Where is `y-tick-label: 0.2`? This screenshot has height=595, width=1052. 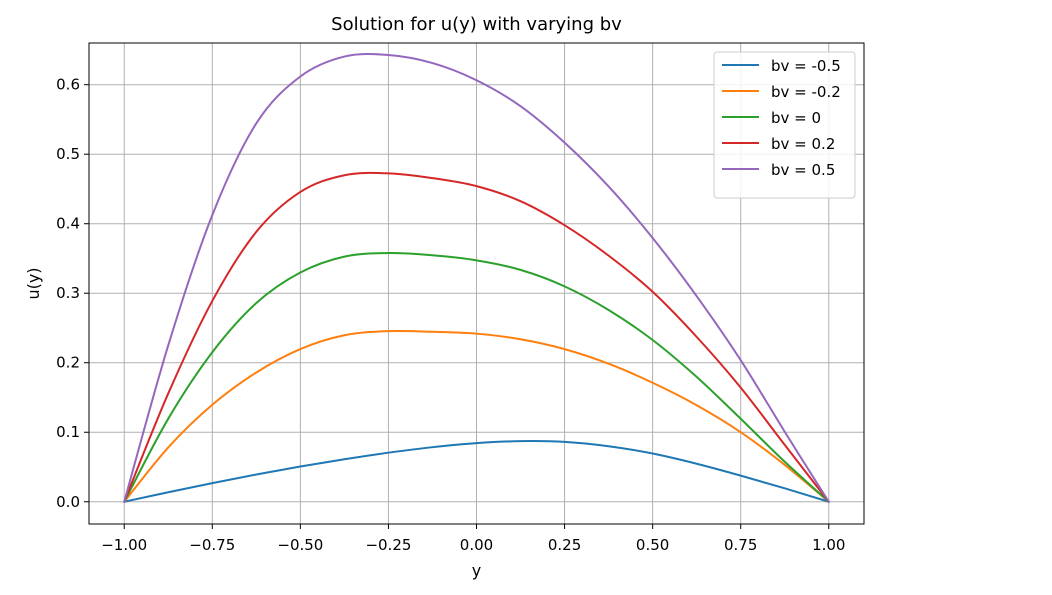
y-tick-label: 0.2 is located at coordinates (68, 363).